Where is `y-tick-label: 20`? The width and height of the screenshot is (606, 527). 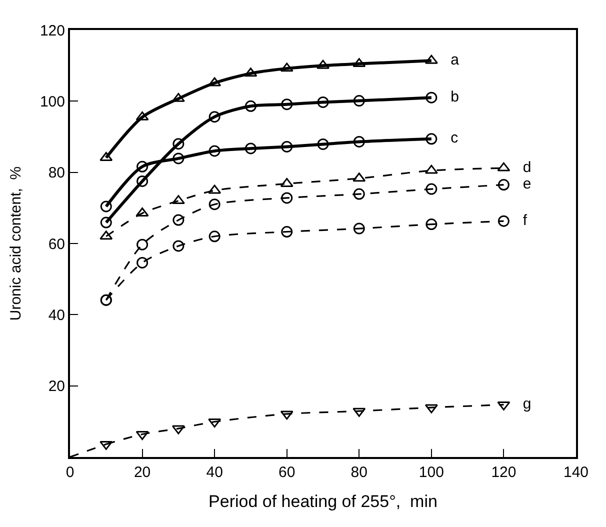 y-tick-label: 20 is located at coordinates (56, 387).